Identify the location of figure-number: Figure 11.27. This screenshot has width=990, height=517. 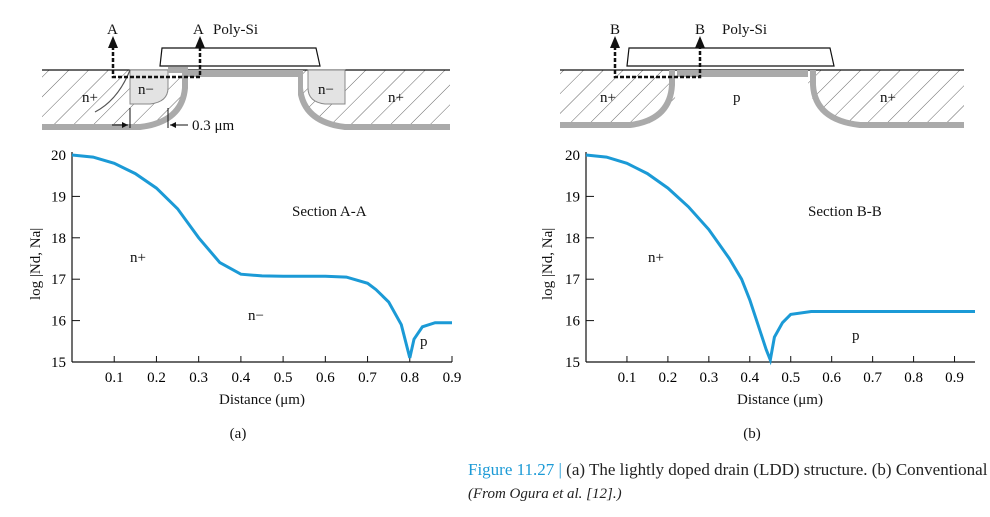
(511, 469).